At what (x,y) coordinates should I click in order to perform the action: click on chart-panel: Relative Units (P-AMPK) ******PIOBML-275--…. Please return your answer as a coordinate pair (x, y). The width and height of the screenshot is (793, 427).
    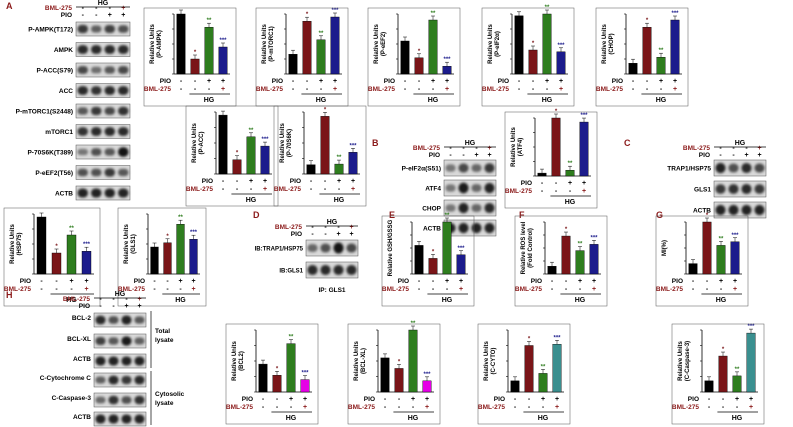
    Looking at the image, I should click on (190, 57).